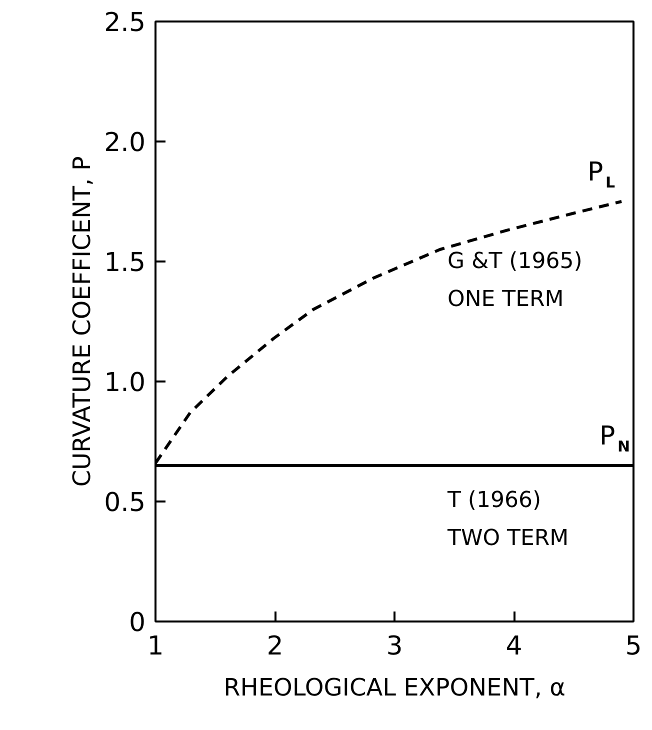 The width and height of the screenshot is (652, 730). I want to click on x-axis-title: RHEOLOGICAL EXPONENT, α, so click(395, 688).